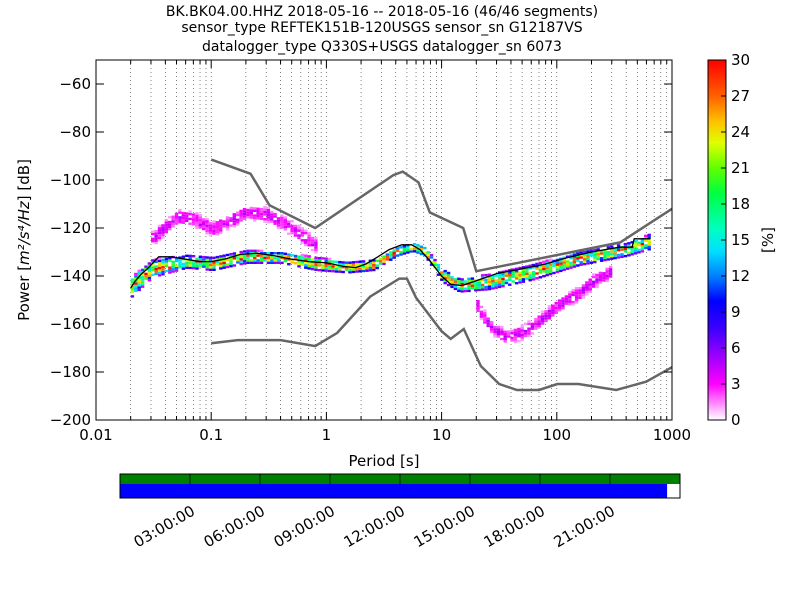 This screenshot has width=800, height=600. Describe the element at coordinates (70, 420) in the screenshot. I see `y-tick-label: −200` at that location.